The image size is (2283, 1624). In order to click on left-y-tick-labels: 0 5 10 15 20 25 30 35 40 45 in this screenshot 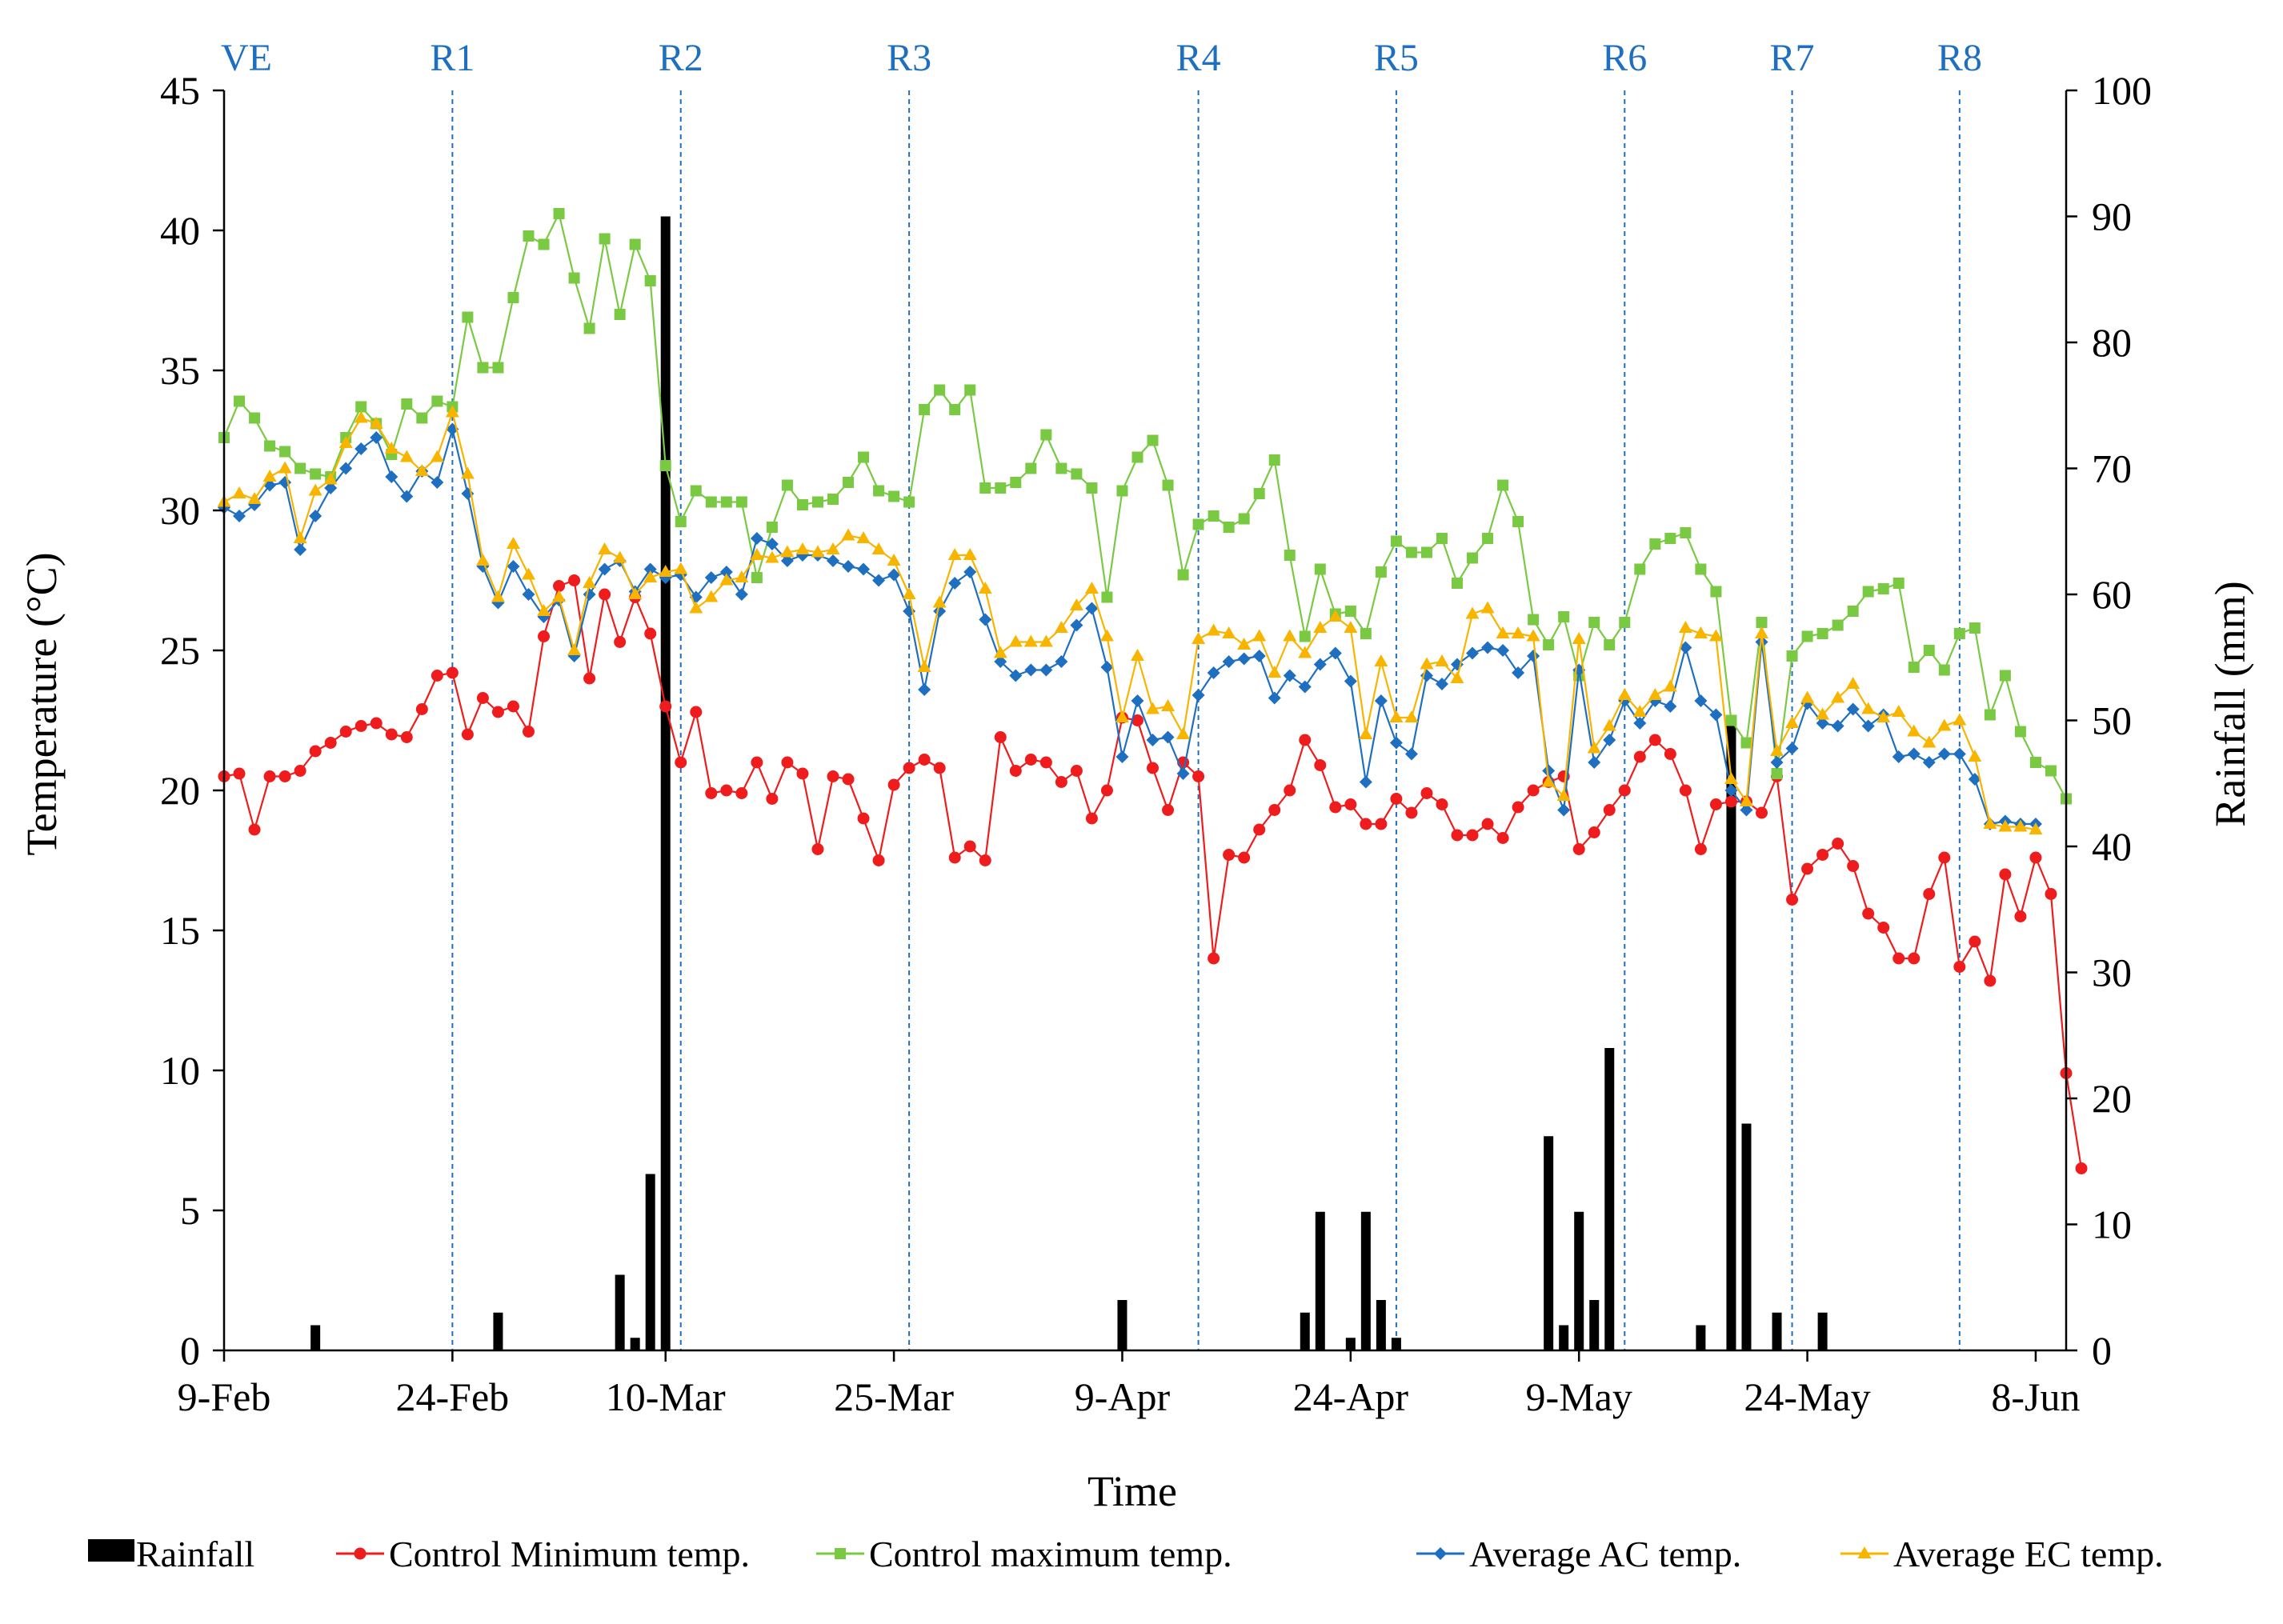, I will do `click(180, 720)`.